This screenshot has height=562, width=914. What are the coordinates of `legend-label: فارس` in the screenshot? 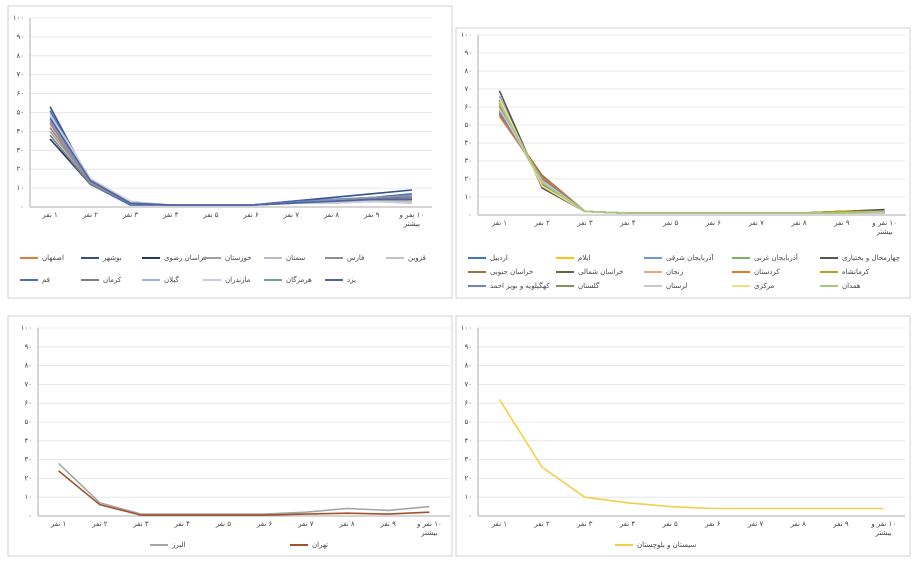 It's located at (355, 258).